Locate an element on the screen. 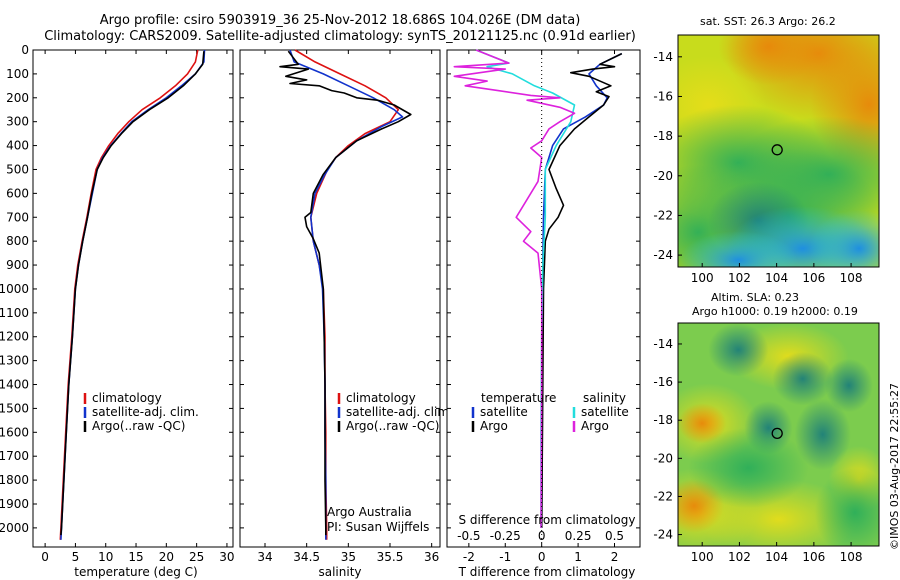 Image resolution: width=900 pixels, height=580 pixels. y-tick-label: 1000 is located at coordinates (14, 289).